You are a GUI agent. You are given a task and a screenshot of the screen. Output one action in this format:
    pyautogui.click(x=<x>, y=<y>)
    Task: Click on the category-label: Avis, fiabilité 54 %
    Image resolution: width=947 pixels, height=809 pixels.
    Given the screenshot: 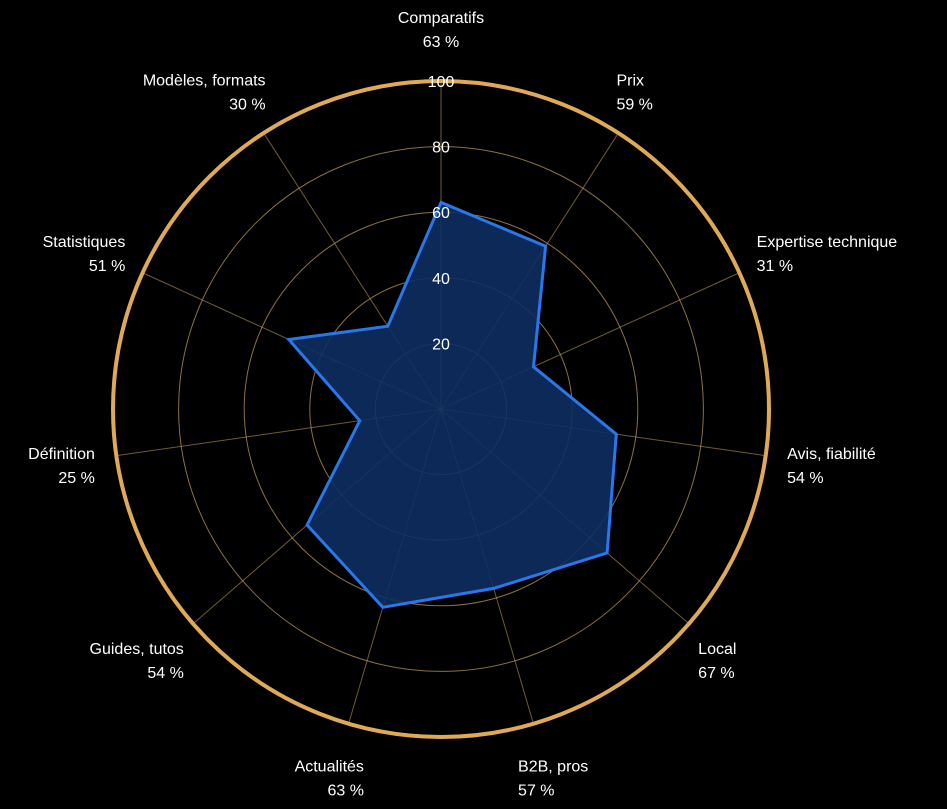 What is the action you would take?
    pyautogui.click(x=831, y=466)
    